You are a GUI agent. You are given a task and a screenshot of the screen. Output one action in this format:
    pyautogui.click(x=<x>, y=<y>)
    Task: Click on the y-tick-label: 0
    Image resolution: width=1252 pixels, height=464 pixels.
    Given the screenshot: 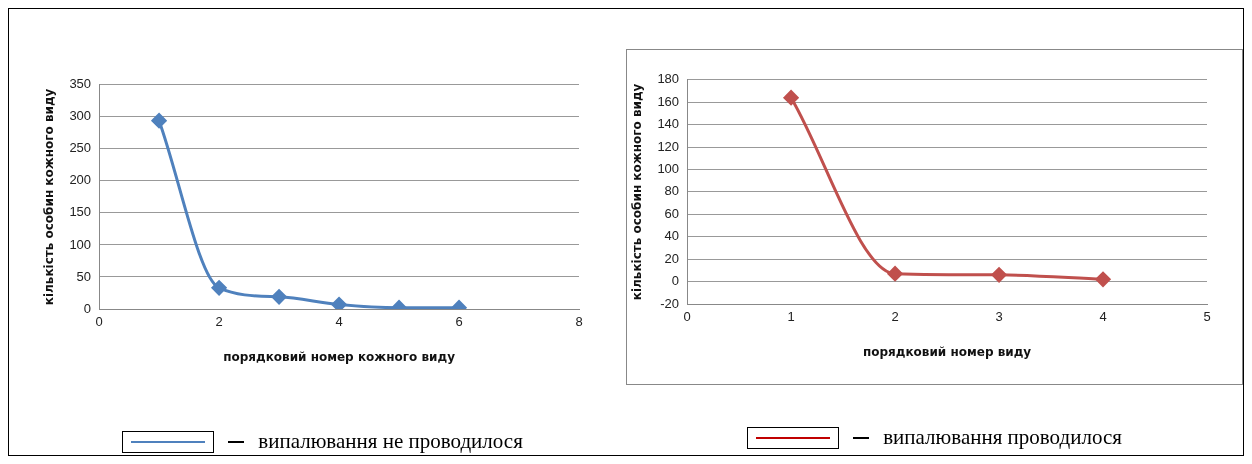 What is the action you would take?
    pyautogui.click(x=675, y=281)
    